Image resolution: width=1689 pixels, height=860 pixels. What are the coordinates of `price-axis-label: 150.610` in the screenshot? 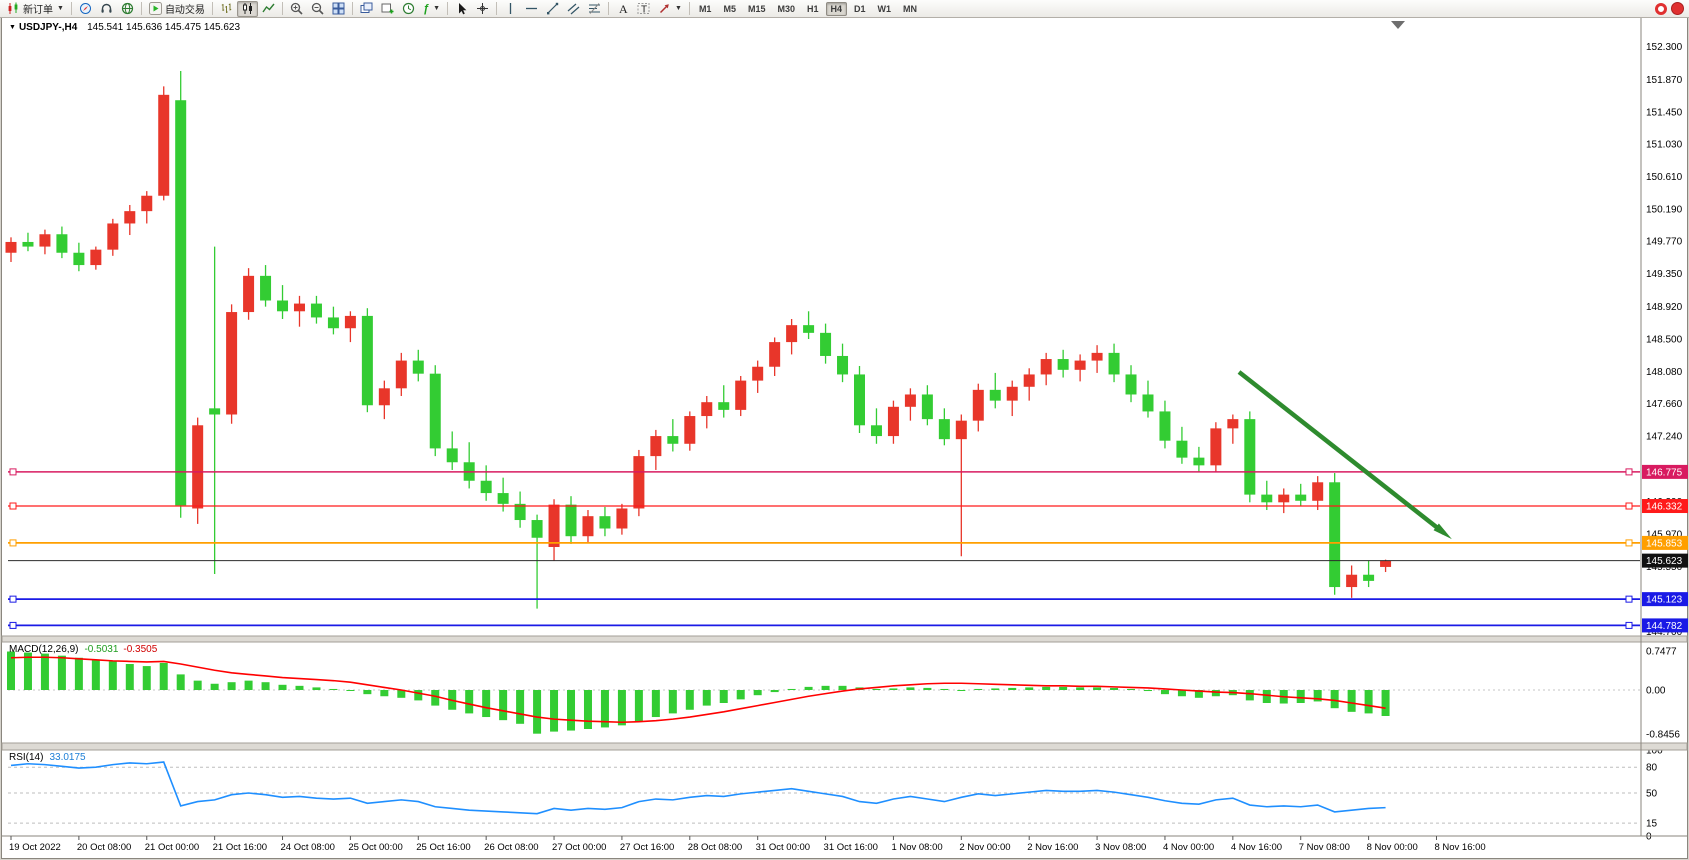 It's located at (1664, 177).